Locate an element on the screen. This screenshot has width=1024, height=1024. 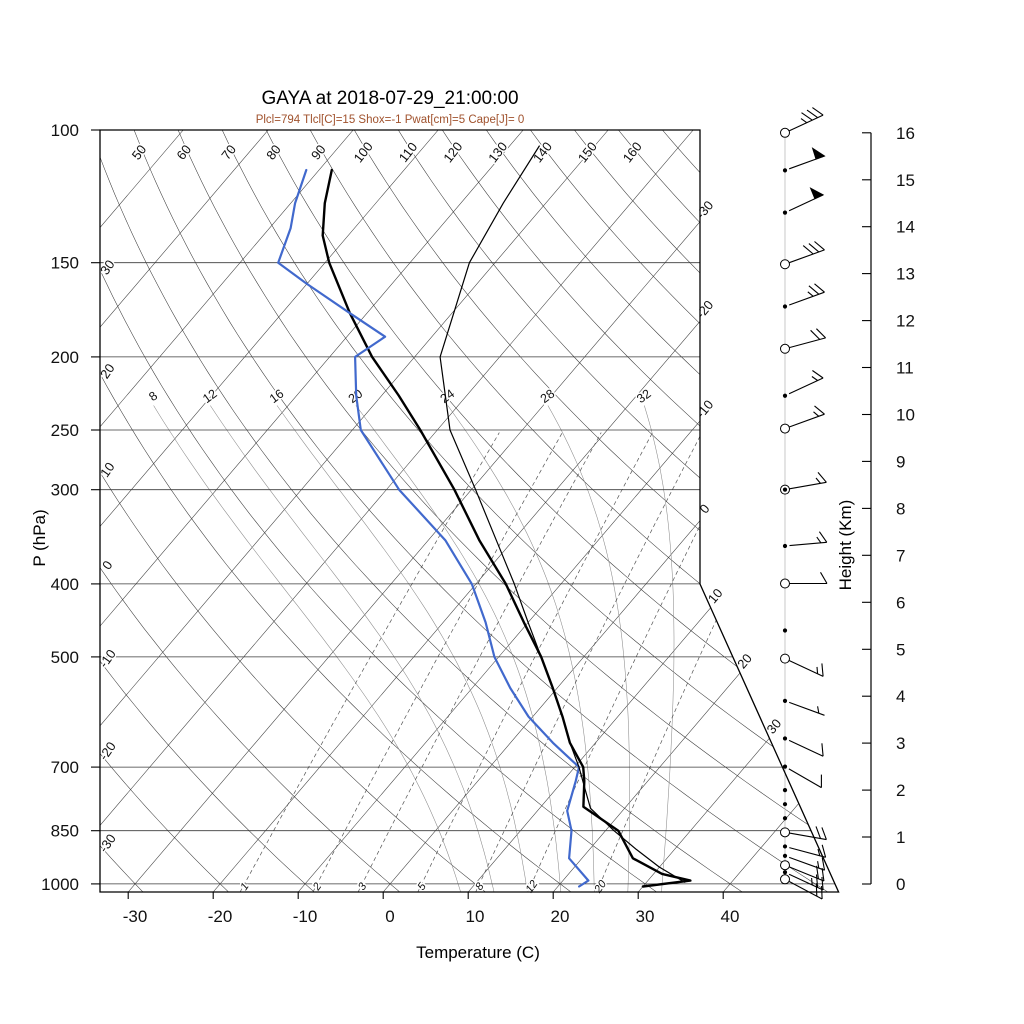
temperature-axis-title: Temperature (C) is located at coordinates (478, 952).